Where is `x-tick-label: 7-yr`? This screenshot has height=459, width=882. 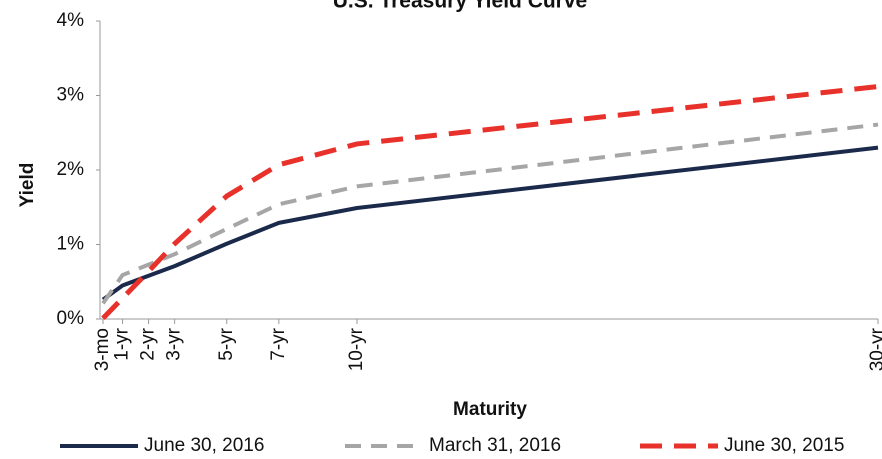 x-tick-label: 7-yr is located at coordinates (278, 343).